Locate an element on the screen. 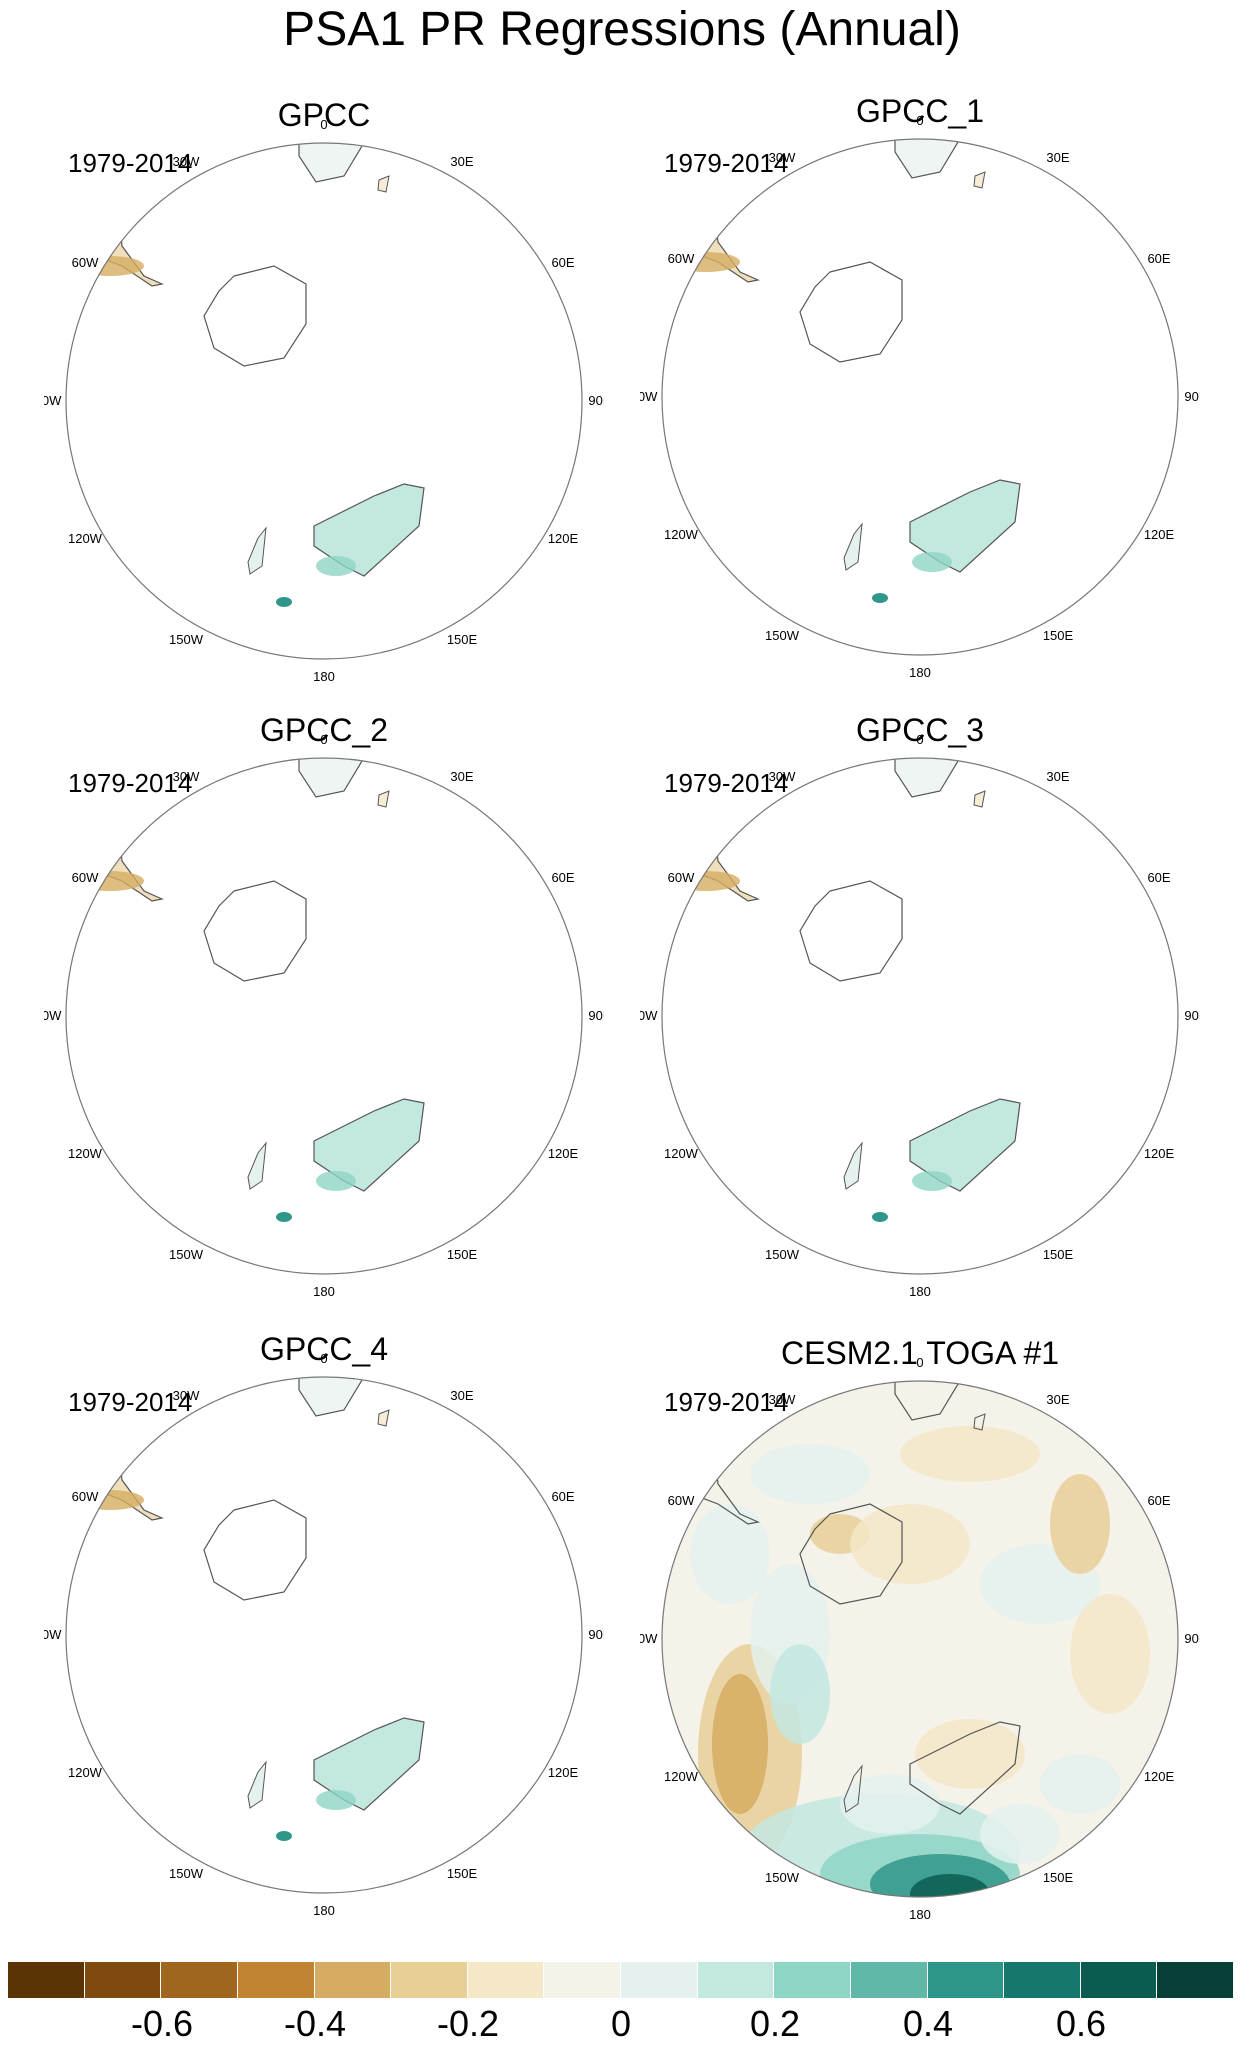 This screenshot has width=1244, height=2047. colorbar-tick-label: 0.4 is located at coordinates (928, 2023).